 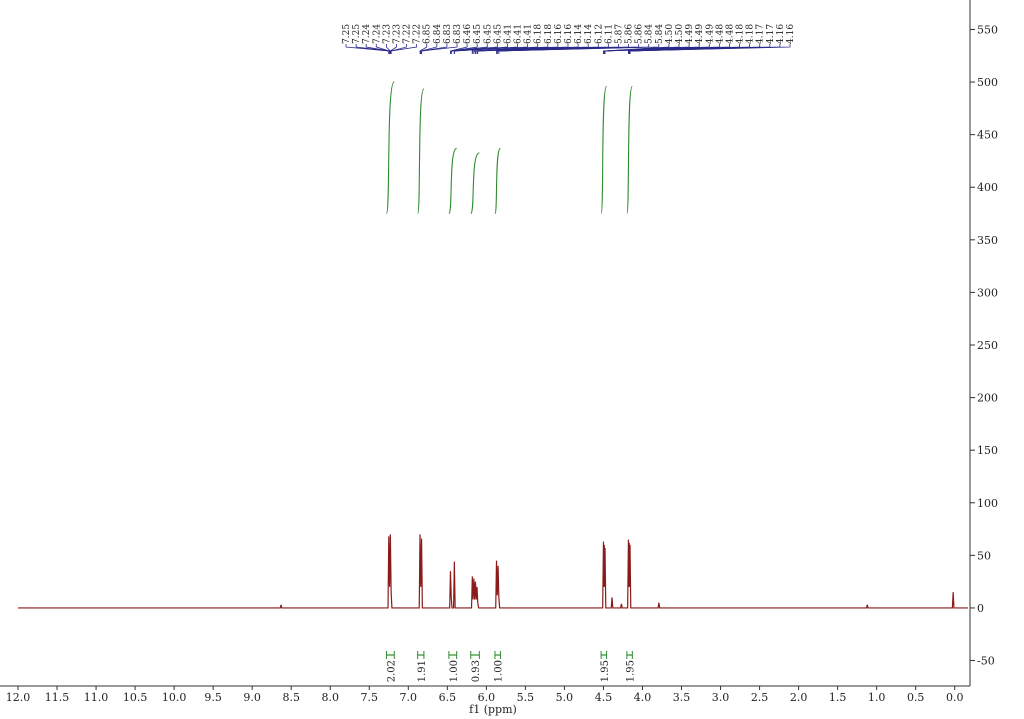 I want to click on x-tick-label: 6.0, so click(x=487, y=697).